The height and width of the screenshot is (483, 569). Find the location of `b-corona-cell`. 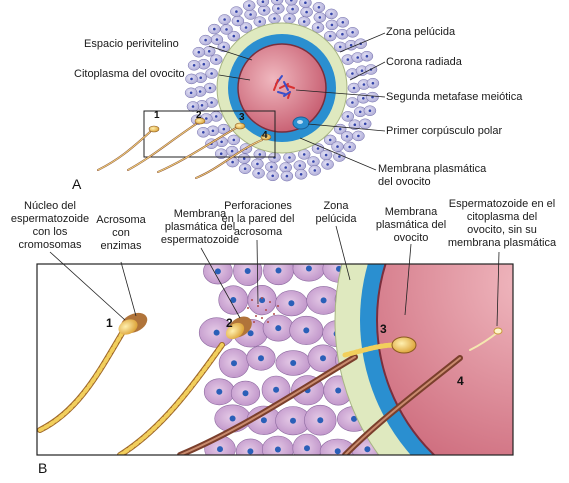

b-corona-cell is located at coordinates (248, 275).